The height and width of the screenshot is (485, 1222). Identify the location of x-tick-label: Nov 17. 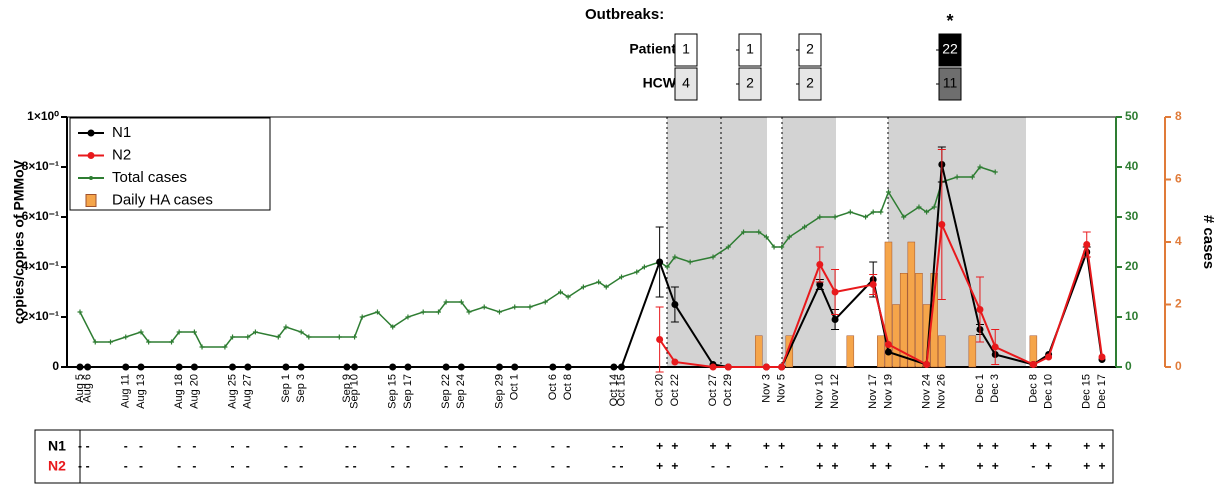
(873, 391).